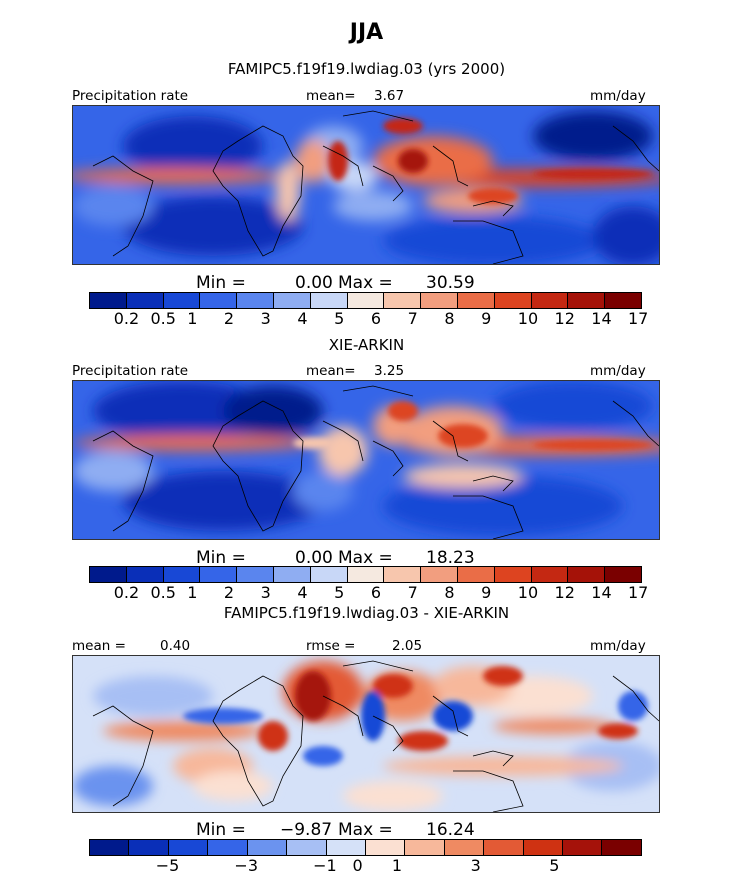 The image size is (733, 883). I want to click on panel1-colorbar-tick-label: 0.2, so click(126, 318).